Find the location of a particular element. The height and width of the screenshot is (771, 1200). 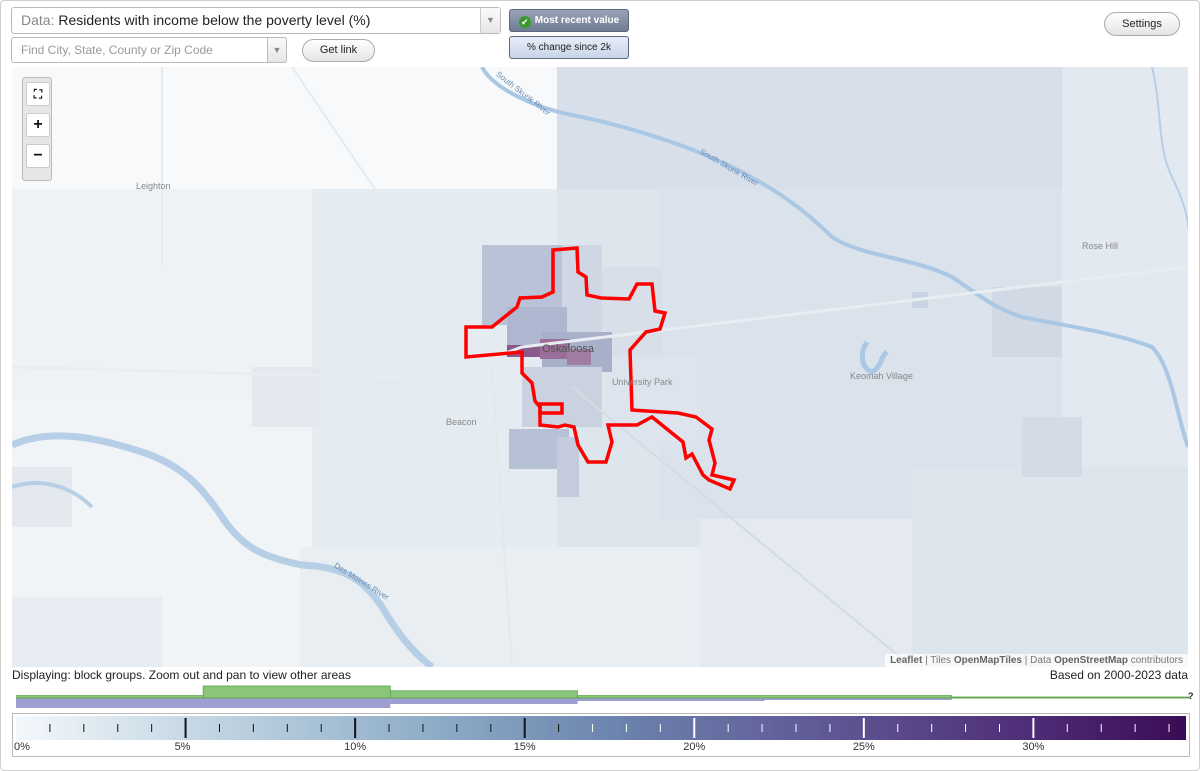

city-outline-notch is located at coordinates (551, 408).